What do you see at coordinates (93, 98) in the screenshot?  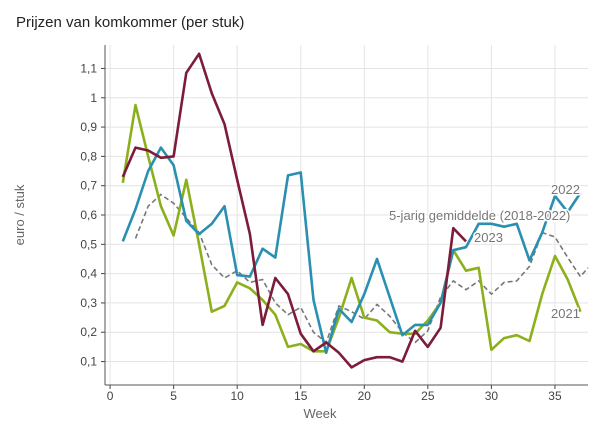 I see `y-tick-label: 1` at bounding box center [93, 98].